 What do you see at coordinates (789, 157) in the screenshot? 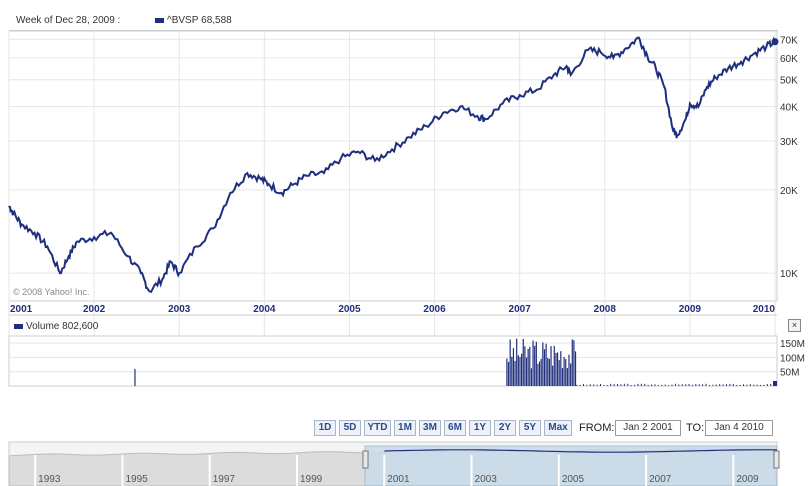
I see `price-y-axis: 70K 60K 50K 40K 30K 20K 10K` at bounding box center [789, 157].